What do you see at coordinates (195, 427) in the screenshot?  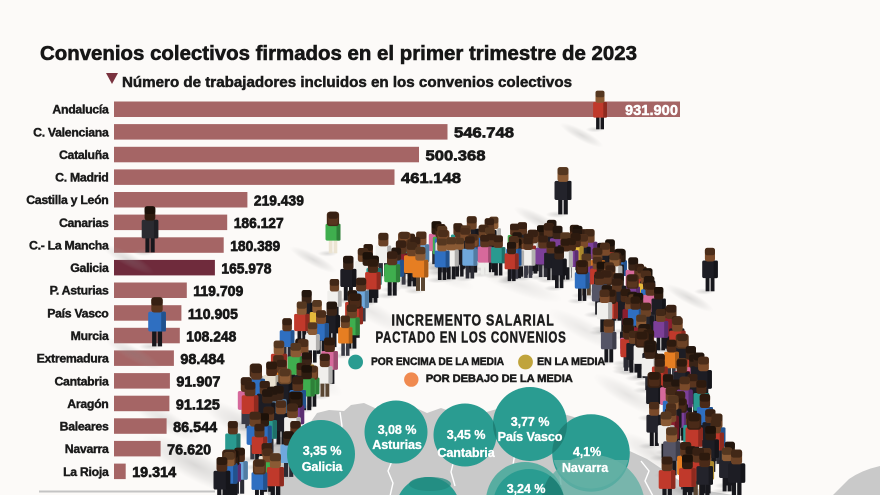 I see `svg-text: 86.544` at bounding box center [195, 427].